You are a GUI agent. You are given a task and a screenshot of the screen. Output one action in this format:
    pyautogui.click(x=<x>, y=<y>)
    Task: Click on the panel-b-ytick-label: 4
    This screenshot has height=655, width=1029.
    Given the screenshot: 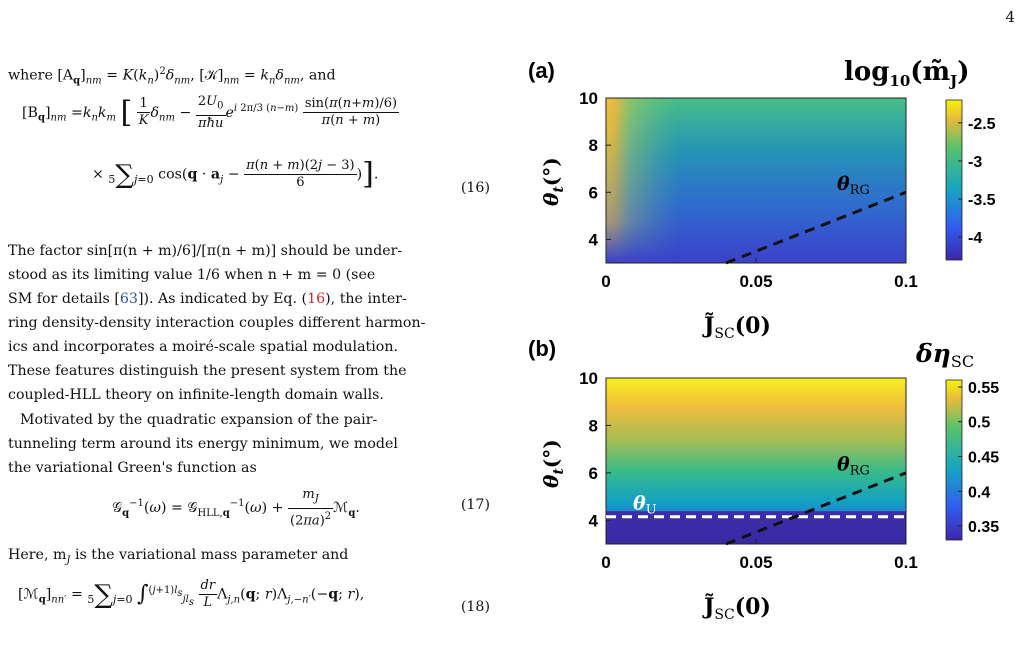 What is the action you would take?
    pyautogui.click(x=594, y=520)
    